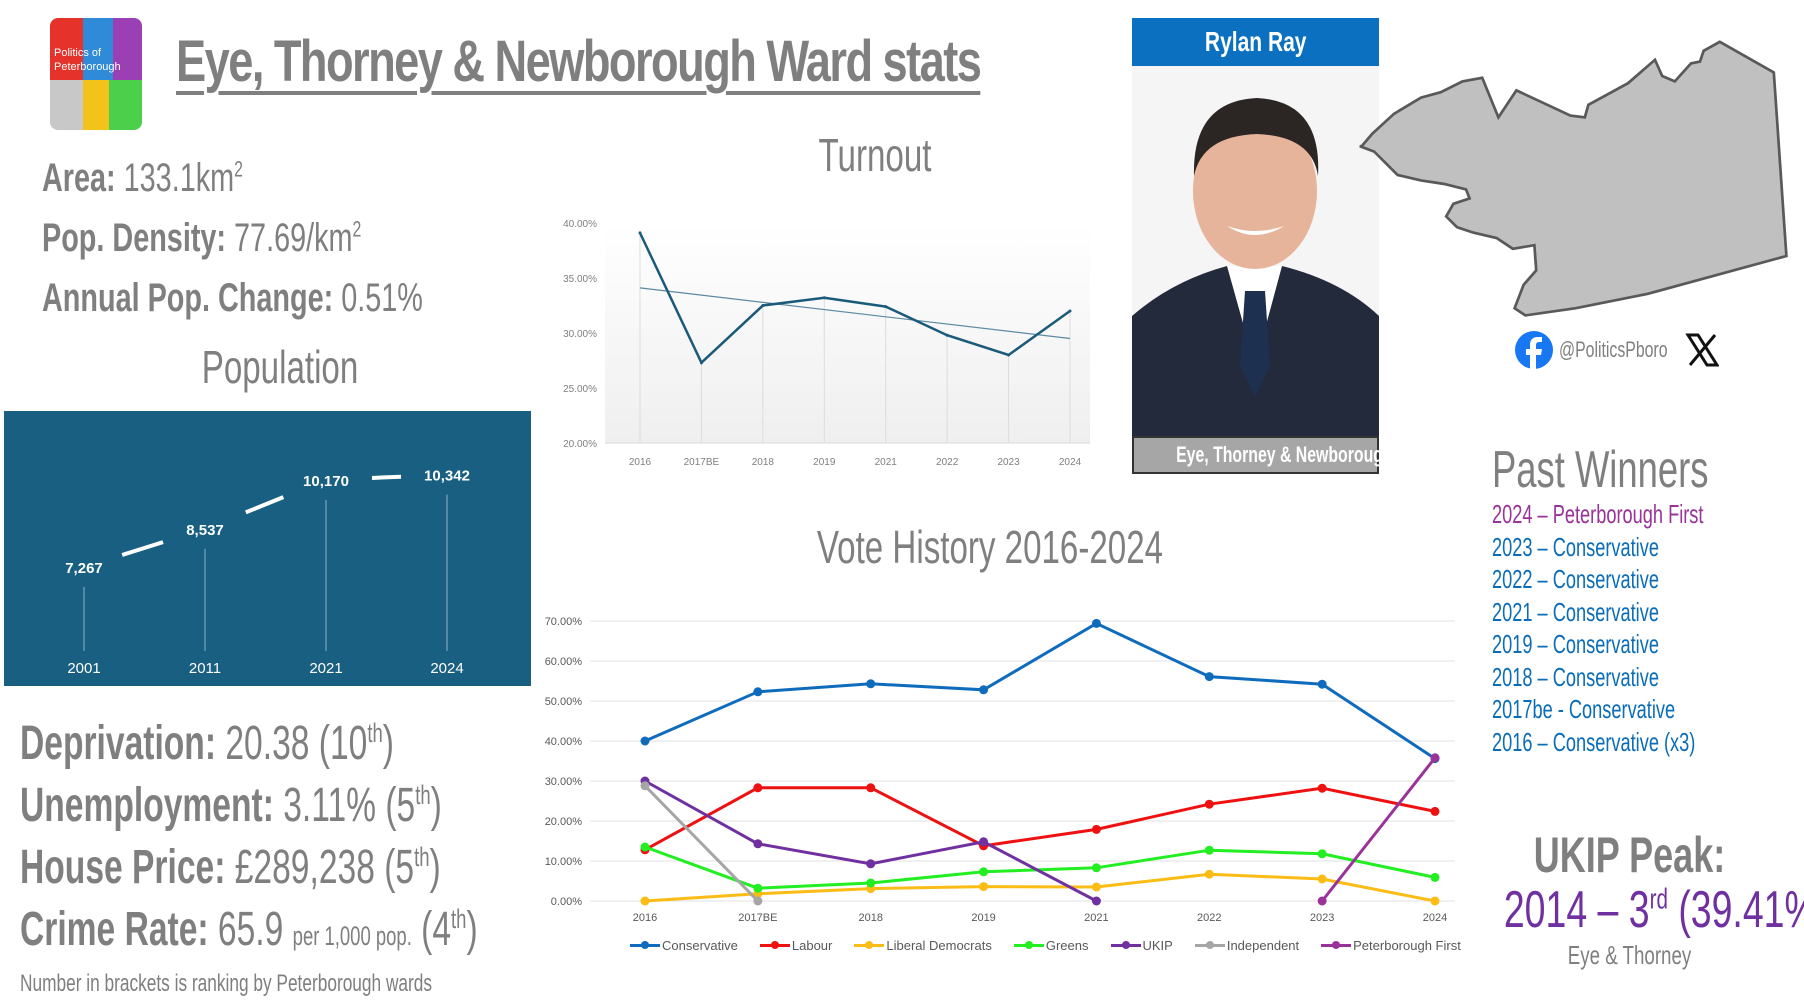 Image resolution: width=1804 pixels, height=1002 pixels. Describe the element at coordinates (1653, 910) in the screenshot. I see `ukip-peak-value: 2014 – 3rd (39.41%)` at that location.